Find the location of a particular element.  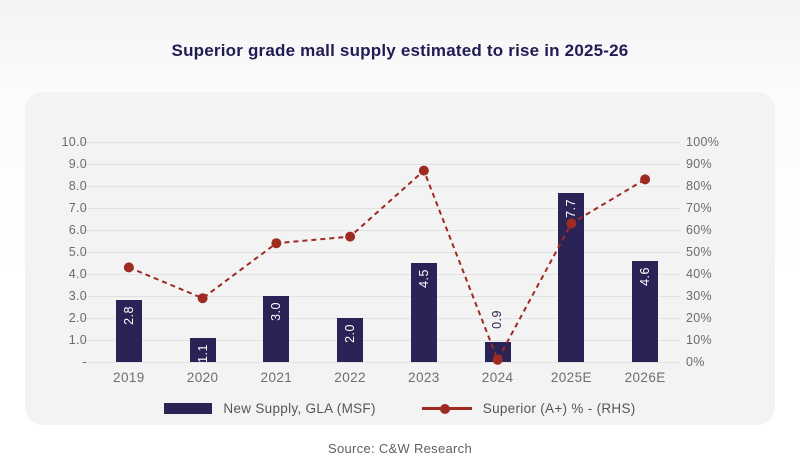

y-axis-left-tick: 3.0 is located at coordinates (77, 296).